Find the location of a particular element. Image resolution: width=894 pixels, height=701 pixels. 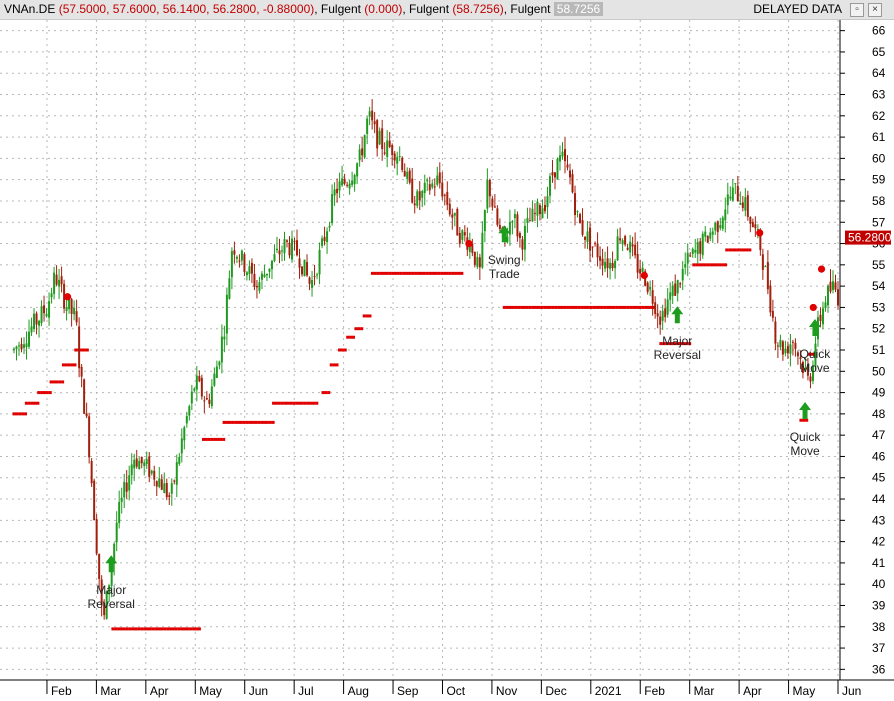

price-tick-label: 55 is located at coordinates (879, 265).